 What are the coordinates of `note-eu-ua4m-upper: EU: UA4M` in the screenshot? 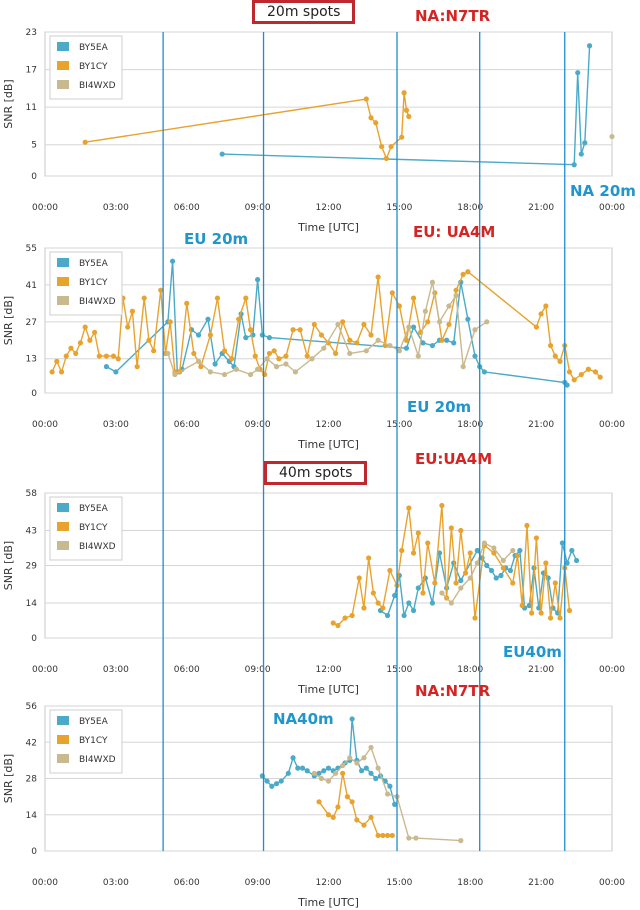 It's located at (454, 232).